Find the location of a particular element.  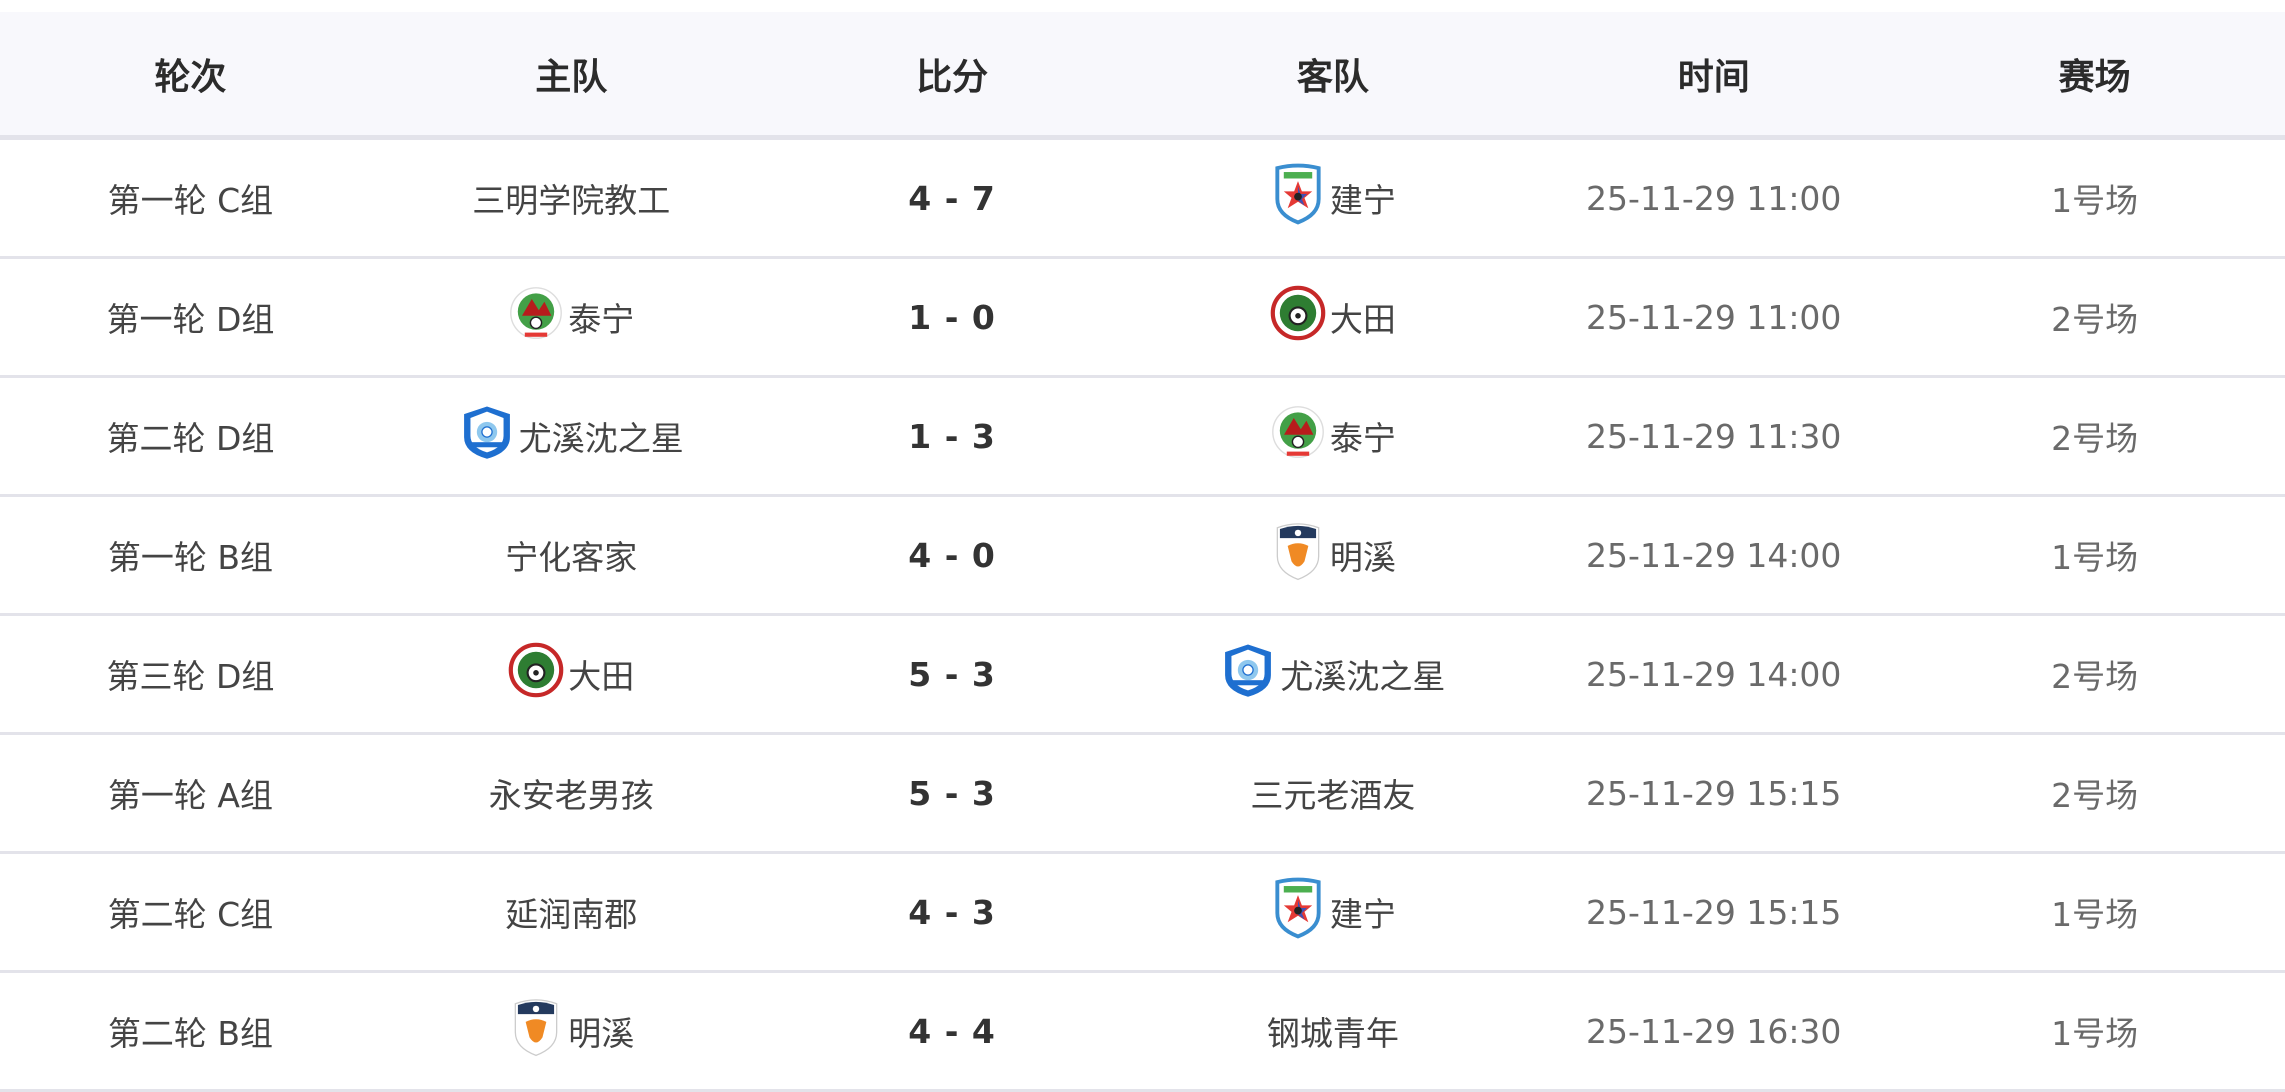

home-team-name: 明溪 is located at coordinates (601, 1033).